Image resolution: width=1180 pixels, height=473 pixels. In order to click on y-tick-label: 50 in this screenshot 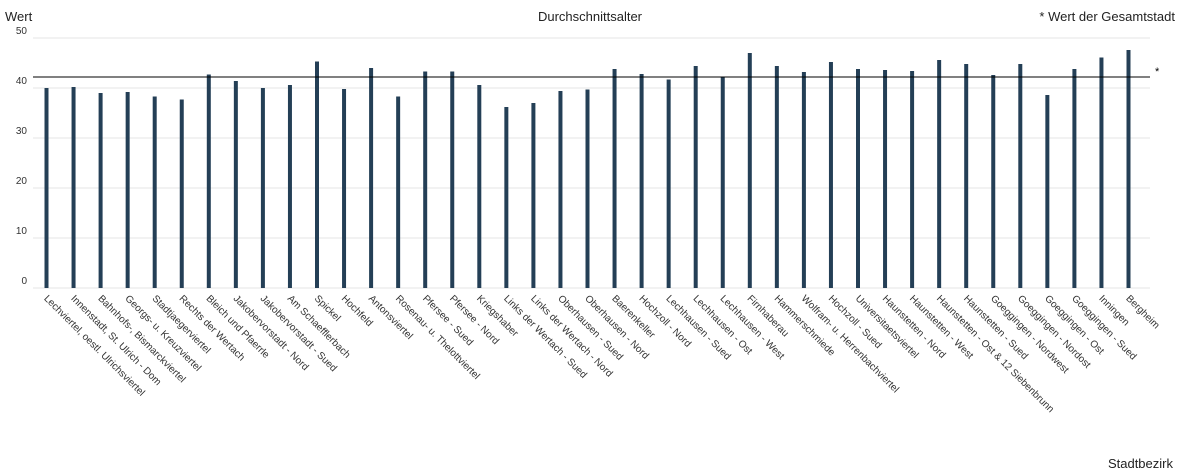, I will do `click(22, 31)`.